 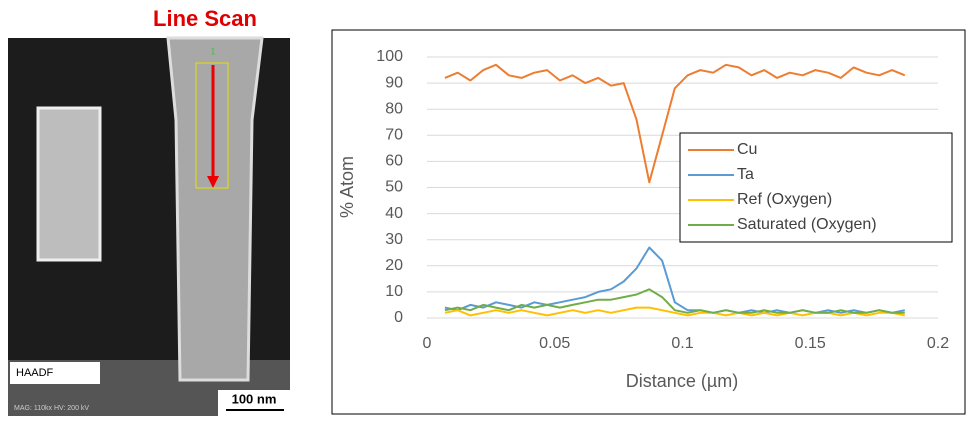 I want to click on y-axis-label: % Atom, so click(x=347, y=187).